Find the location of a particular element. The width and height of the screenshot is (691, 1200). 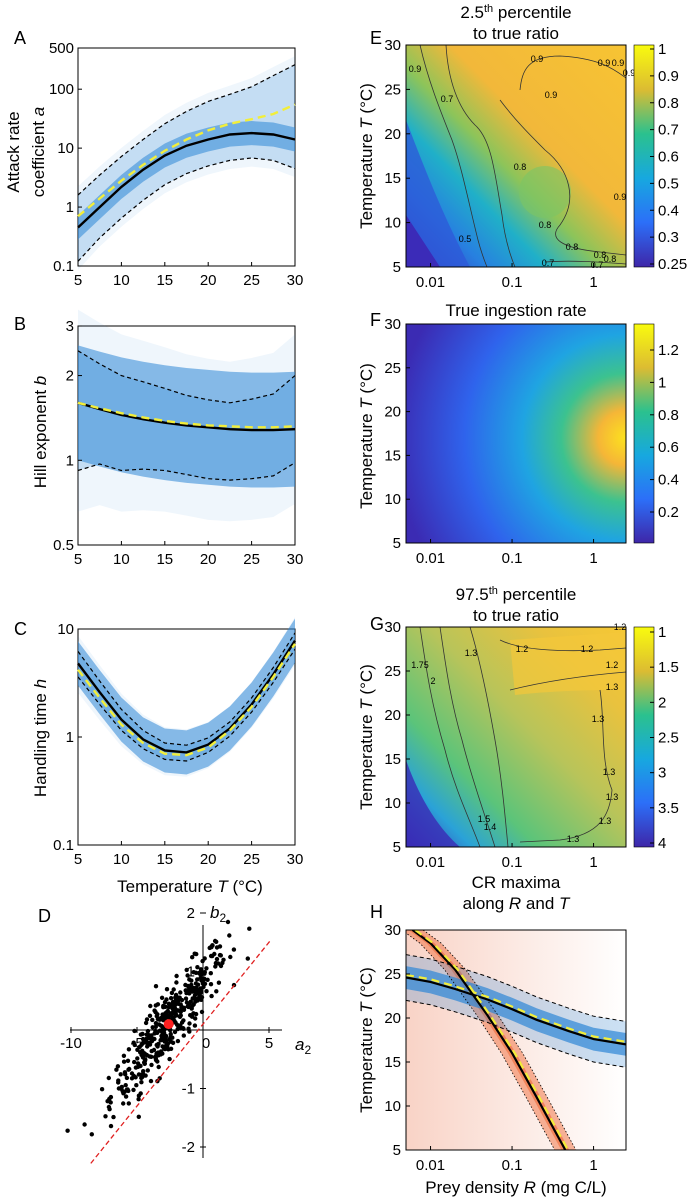

colorbar-tick-label: 0.6 is located at coordinates (668, 157).